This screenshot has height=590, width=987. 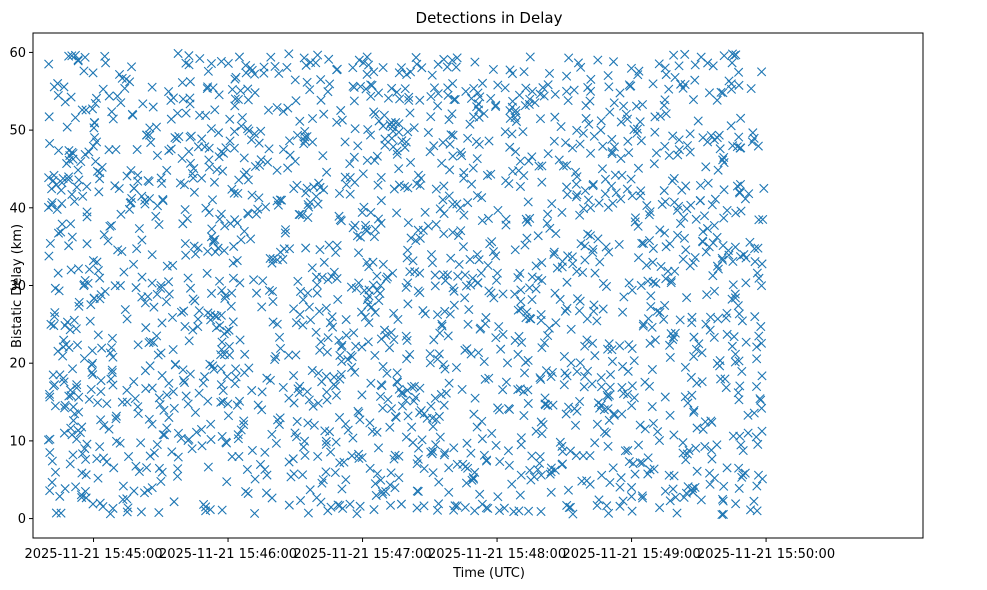 What do you see at coordinates (22, 519) in the screenshot?
I see `y-tick-label: 0` at bounding box center [22, 519].